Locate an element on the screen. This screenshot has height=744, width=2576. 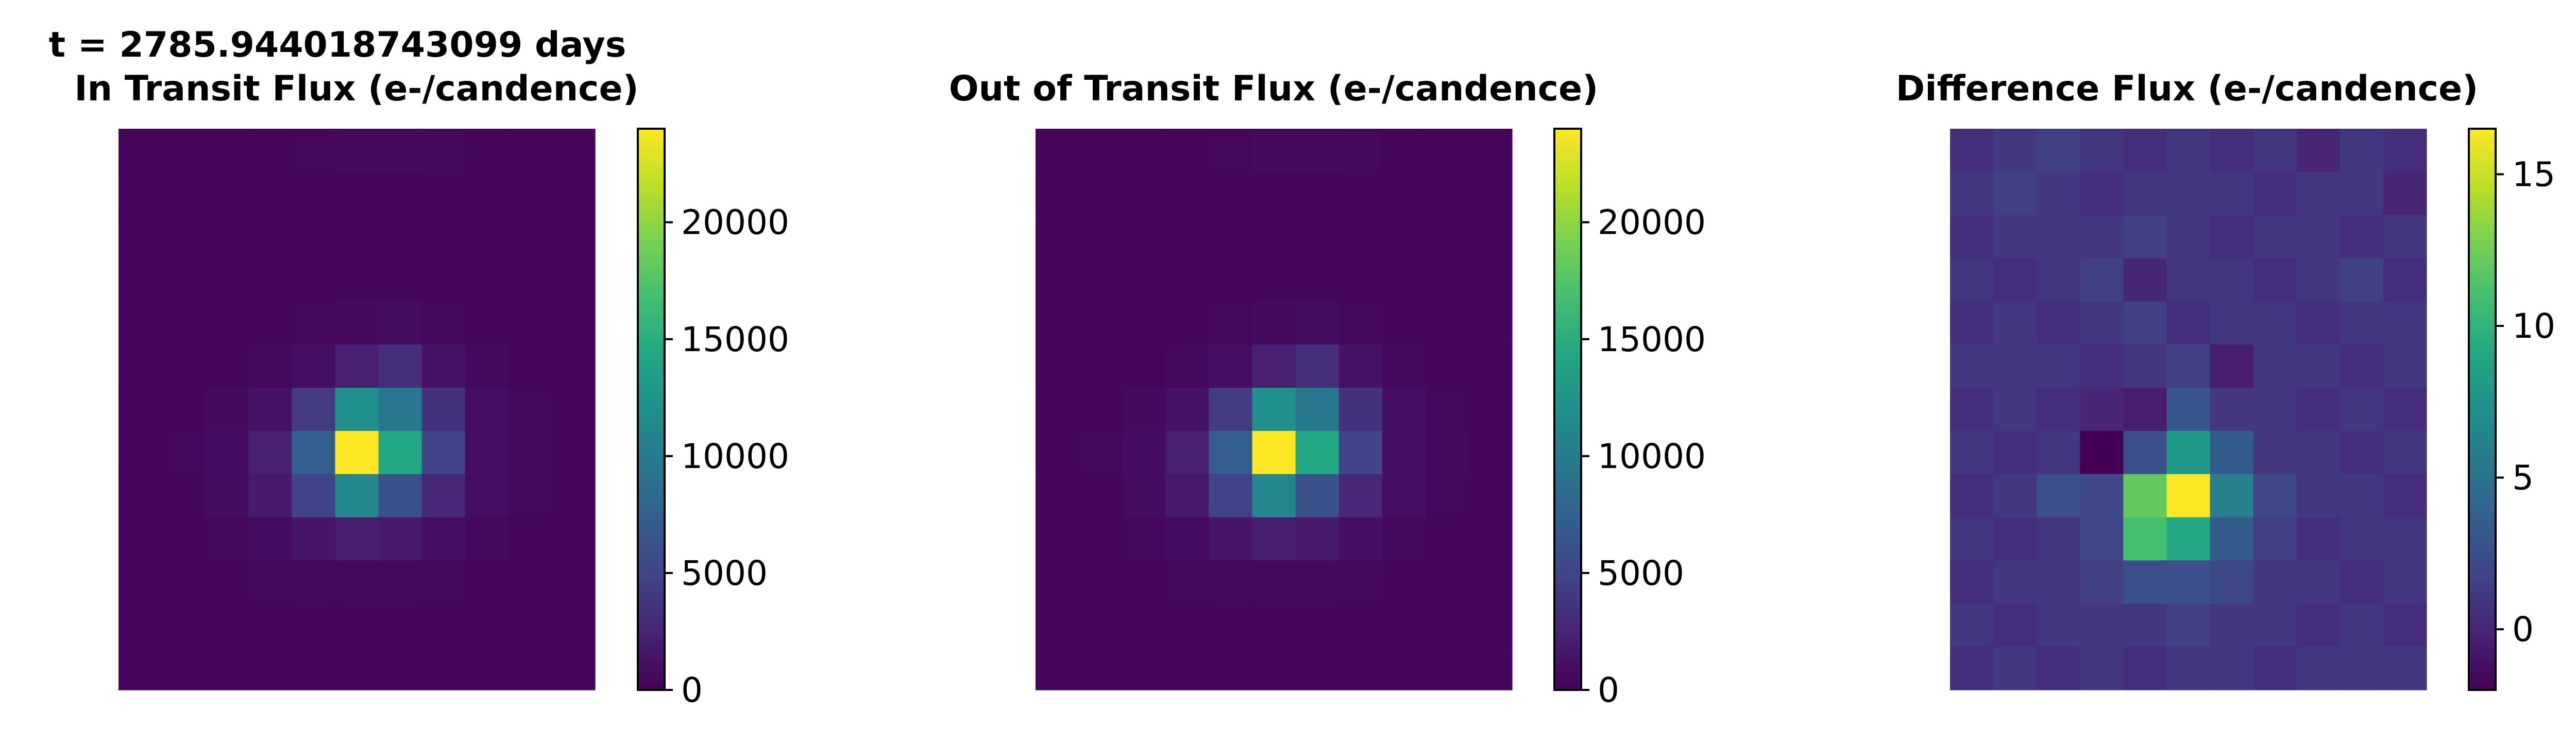
colorbar-tick-label: 15000 is located at coordinates (1652, 339).